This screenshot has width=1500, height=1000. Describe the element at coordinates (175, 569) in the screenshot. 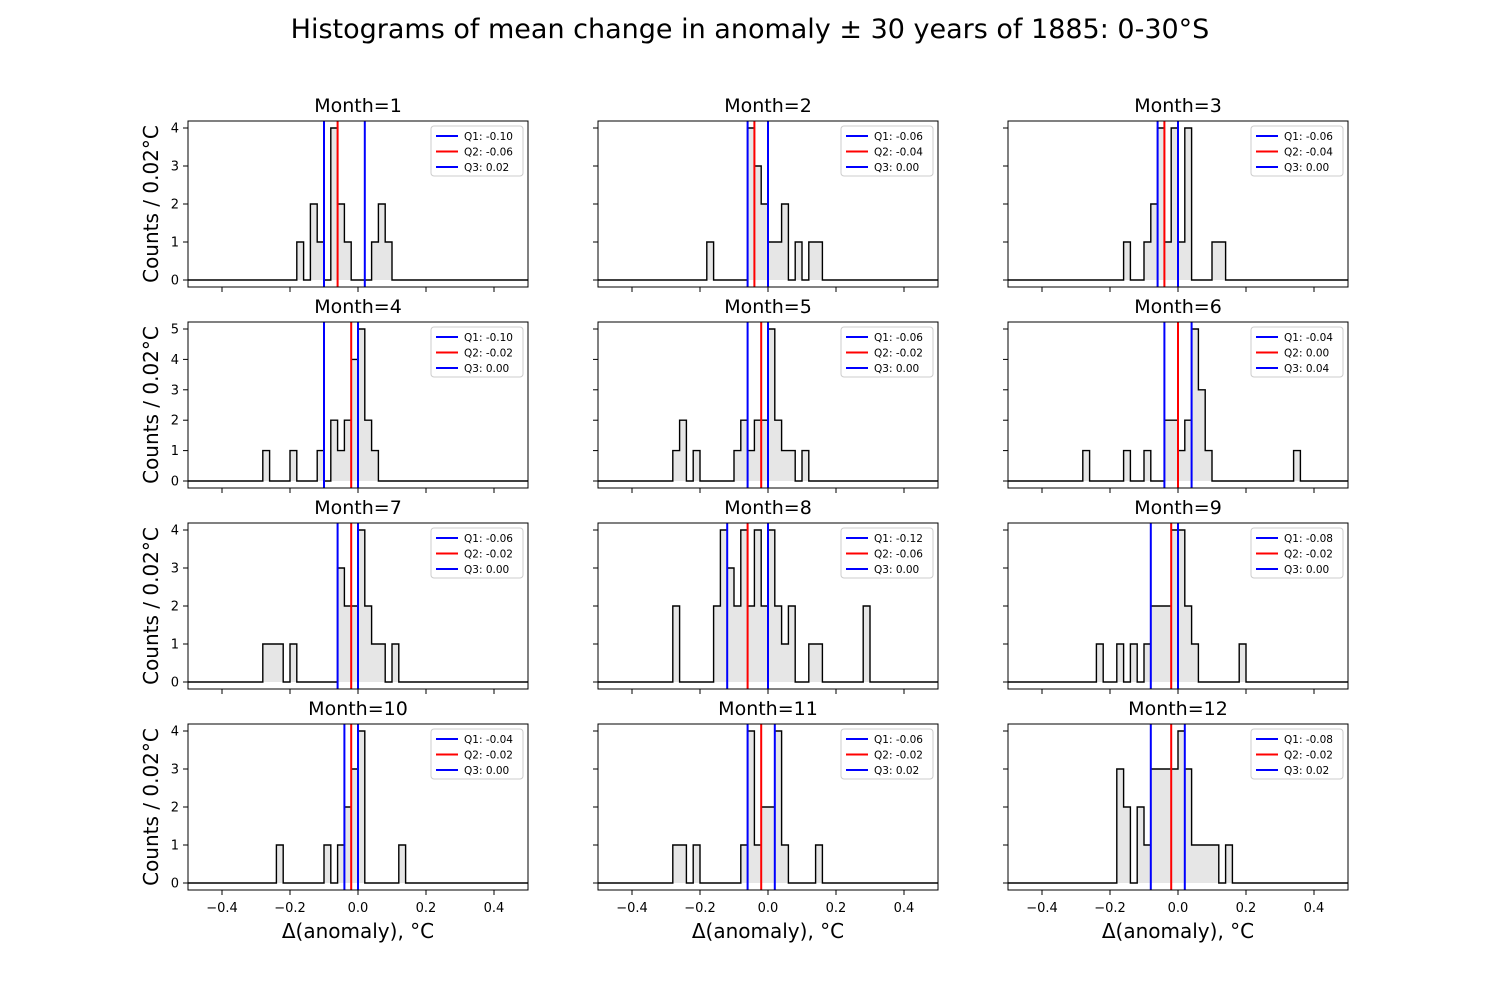

I see `y-tick-label: 3` at that location.